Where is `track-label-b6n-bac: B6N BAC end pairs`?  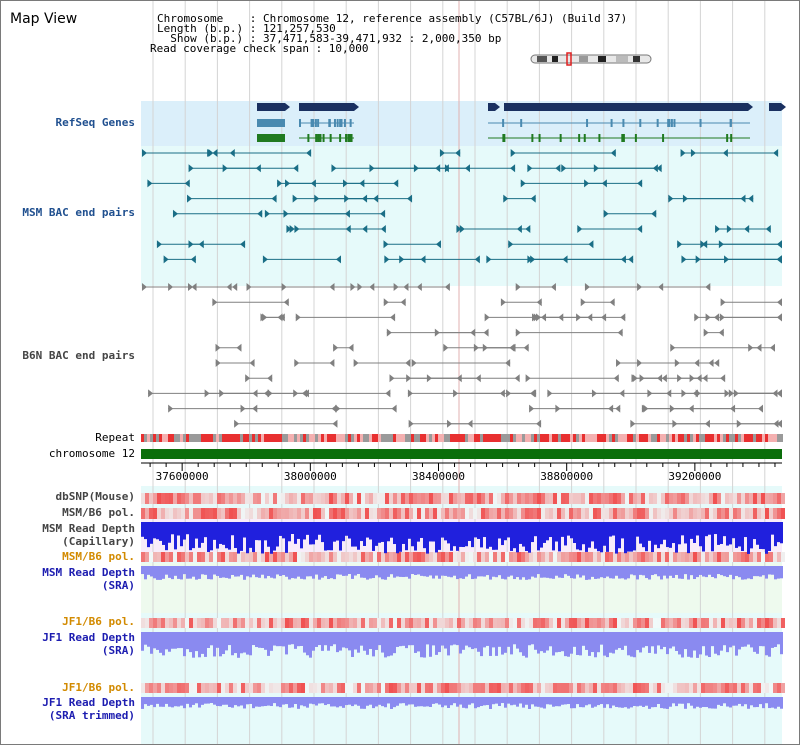 track-label-b6n-bac: B6N BAC end pairs is located at coordinates (78, 355).